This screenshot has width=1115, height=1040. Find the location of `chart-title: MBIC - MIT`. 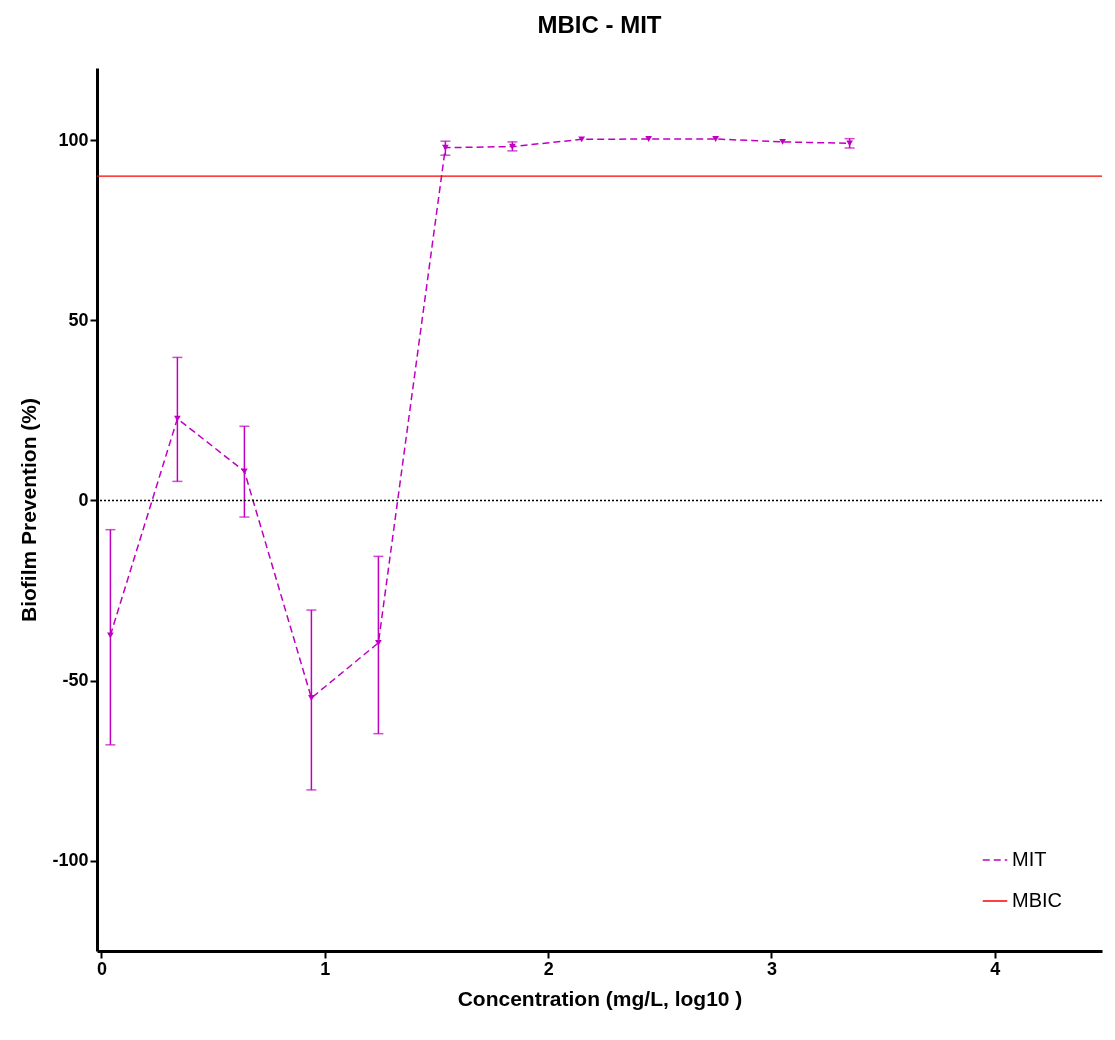

chart-title: MBIC - MIT is located at coordinates (599, 24).